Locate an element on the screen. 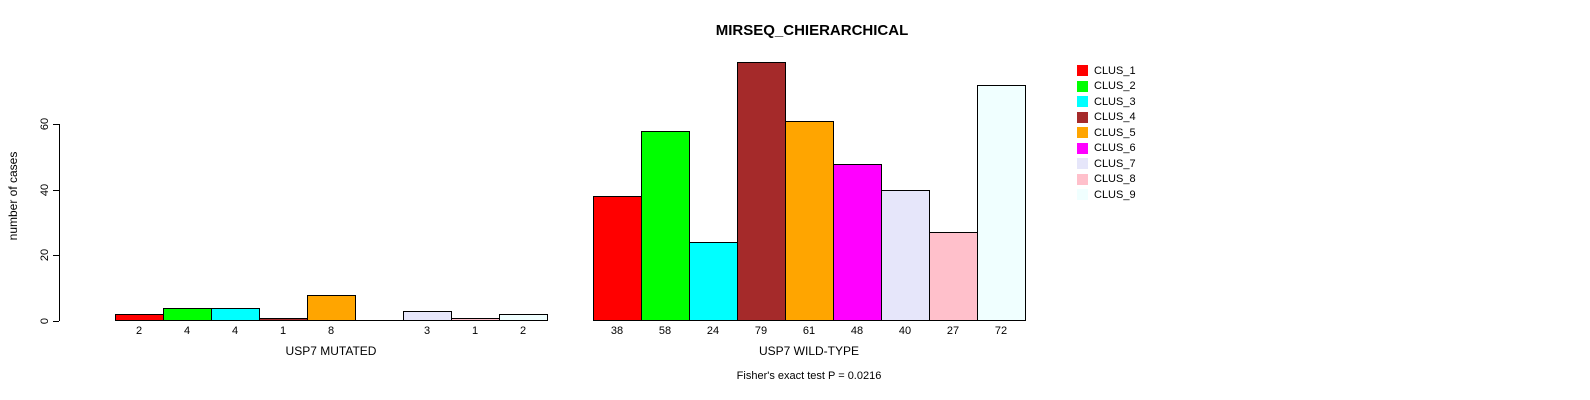  bar-clus_4-group1 is located at coordinates (761, 191).